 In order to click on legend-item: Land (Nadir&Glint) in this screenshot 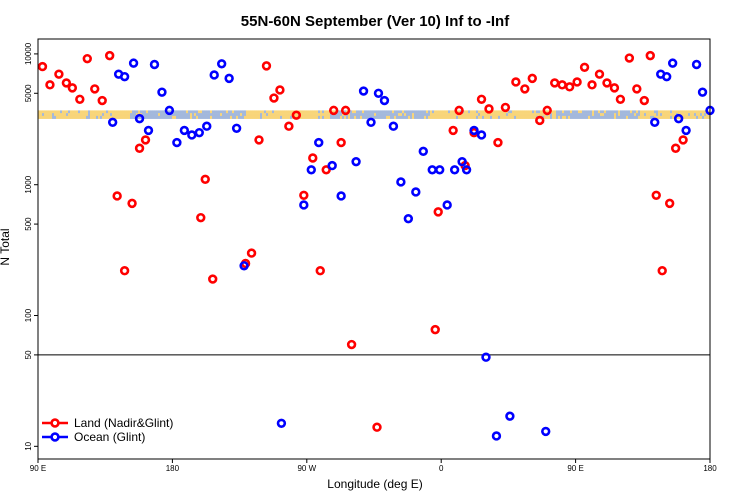, I will do `click(107, 423)`.